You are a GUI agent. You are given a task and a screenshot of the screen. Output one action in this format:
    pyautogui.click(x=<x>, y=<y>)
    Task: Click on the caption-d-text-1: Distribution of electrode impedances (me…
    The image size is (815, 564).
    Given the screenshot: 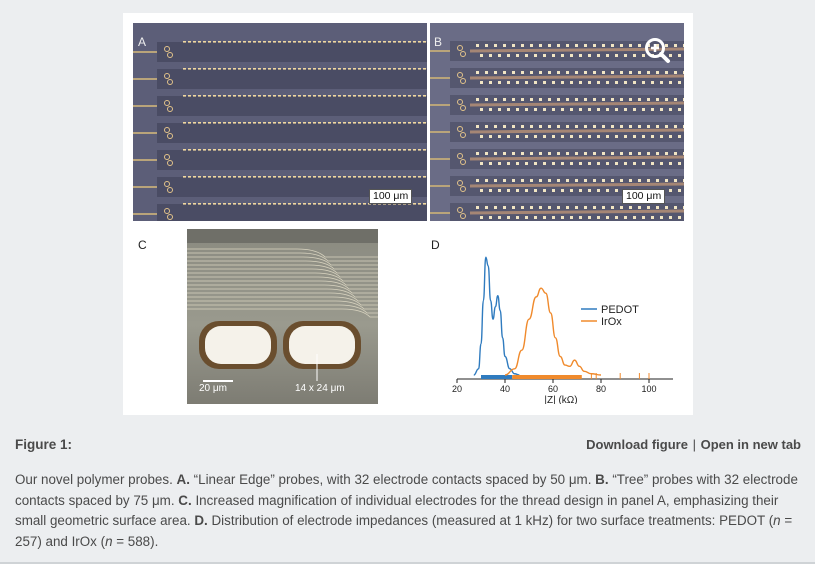 What is the action you would take?
    pyautogui.click(x=492, y=520)
    